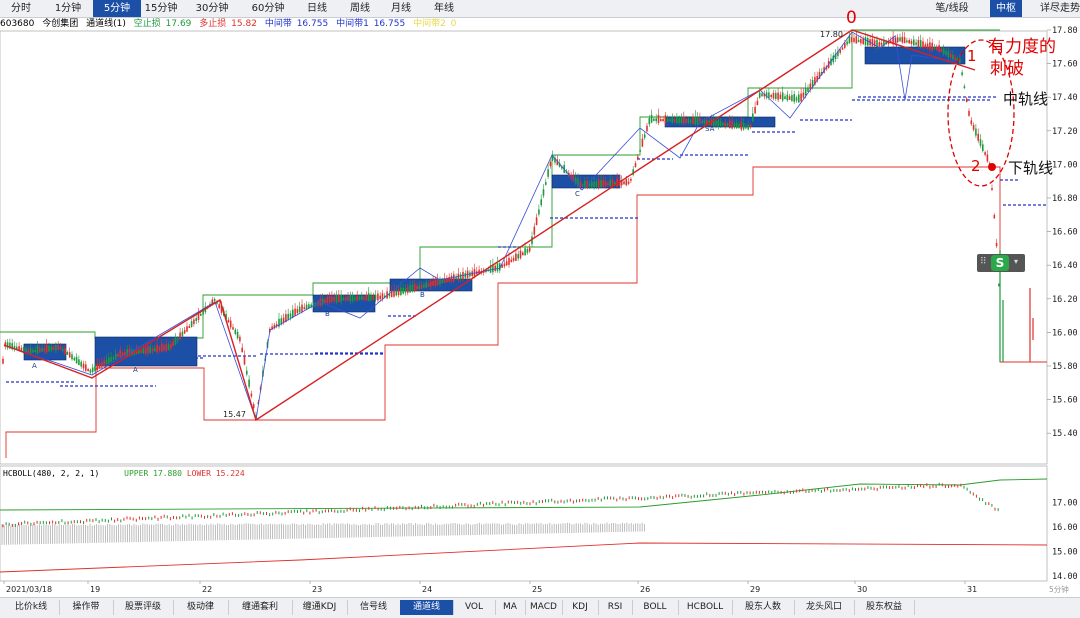 The width and height of the screenshot is (1080, 618). I want to click on timeframe-tab: 5分钟, so click(117, 8).